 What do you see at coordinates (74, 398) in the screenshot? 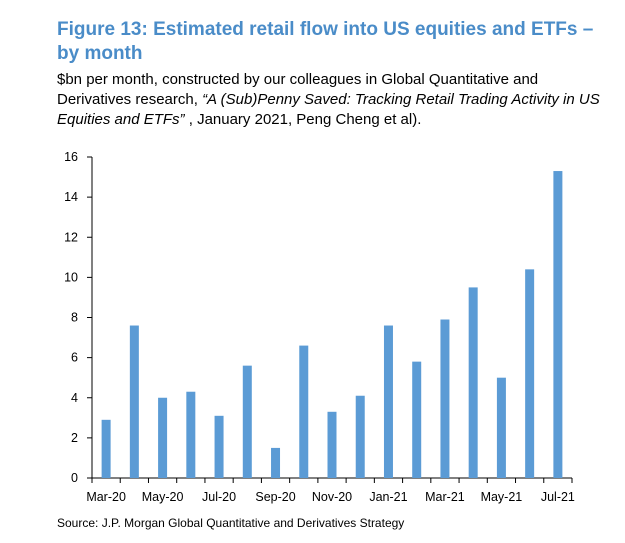
I see `y-tick-label: 4` at bounding box center [74, 398].